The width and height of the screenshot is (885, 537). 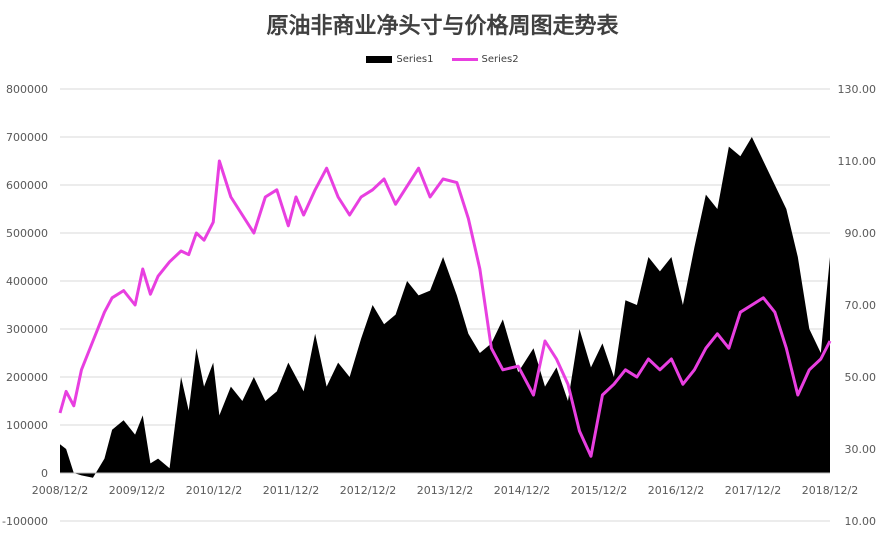 What do you see at coordinates (60, 490) in the screenshot?
I see `x-tick-label: 2008/12/2` at bounding box center [60, 490].